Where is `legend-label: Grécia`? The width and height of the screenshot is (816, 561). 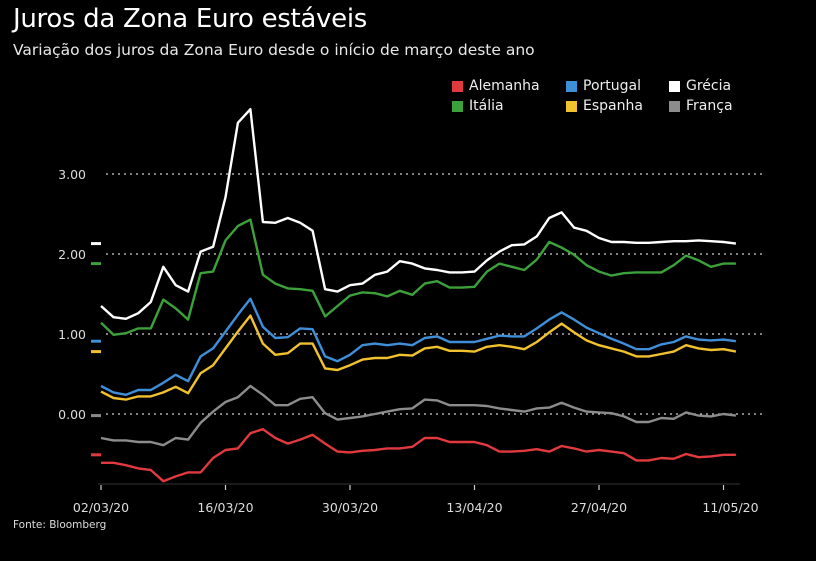 legend-label: Grécia is located at coordinates (709, 86).